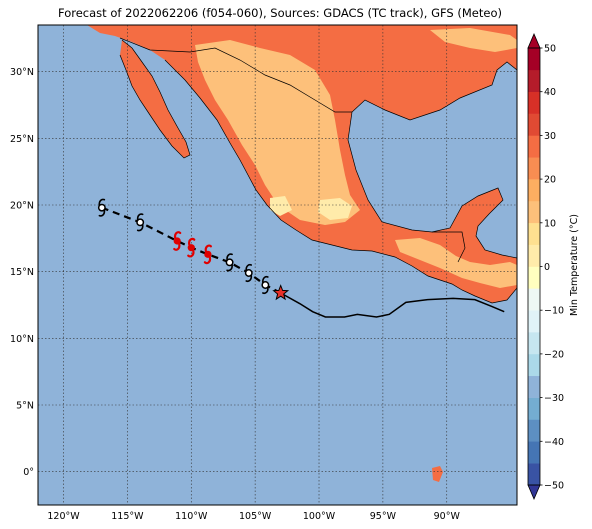 The width and height of the screenshot is (592, 529). I want to click on colorbar-tick-label: −20, so click(554, 354).